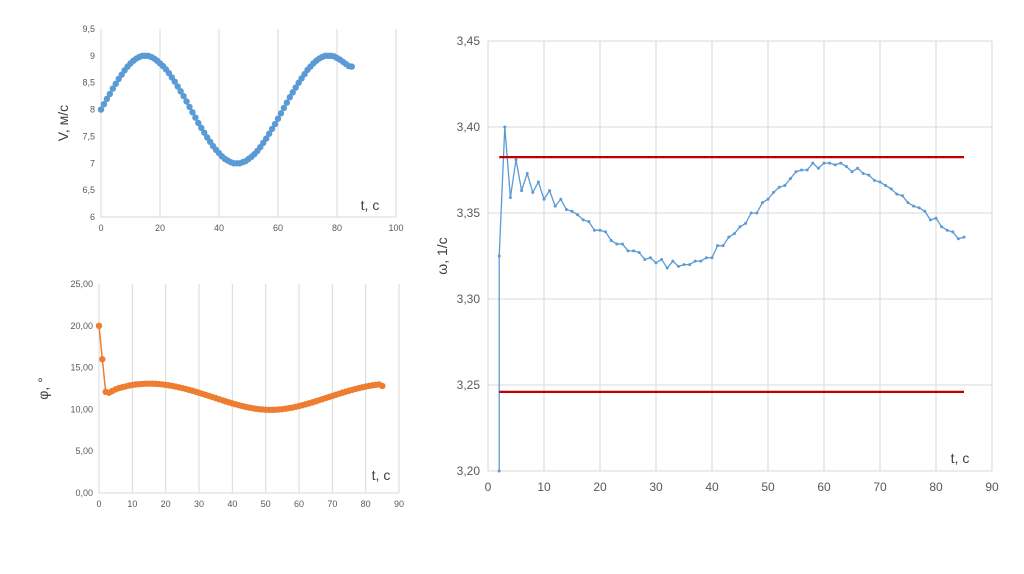 The width and height of the screenshot is (1024, 574). Describe the element at coordinates (469, 41) in the screenshot. I see `y-tick-label: 3,45` at that location.